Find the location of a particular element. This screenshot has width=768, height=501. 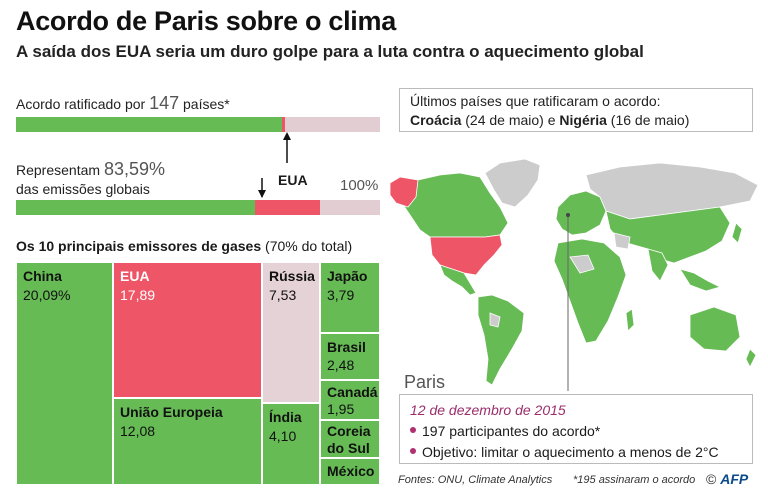

treemap-value-eu: 12,08 is located at coordinates (138, 431).